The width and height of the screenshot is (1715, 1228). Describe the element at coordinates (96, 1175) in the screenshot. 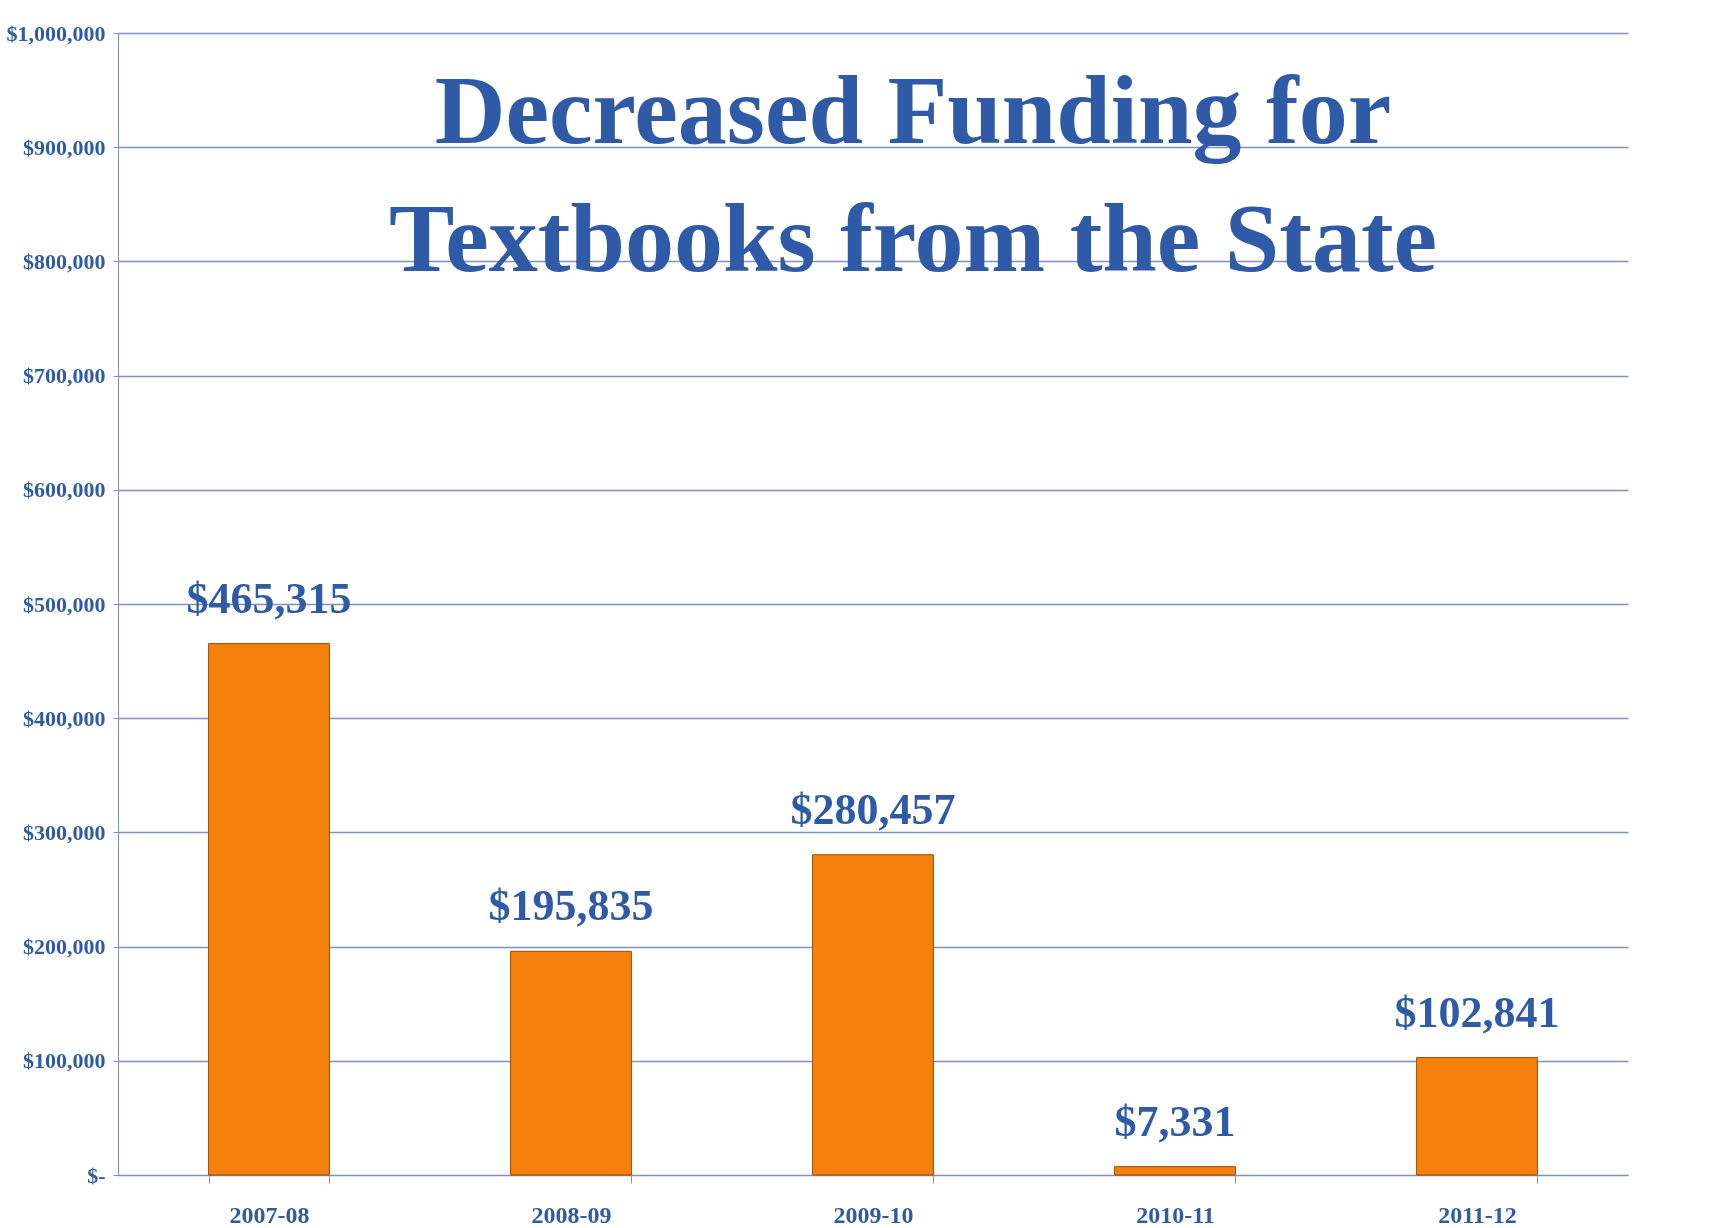

I see `y-tick-label: $-` at that location.